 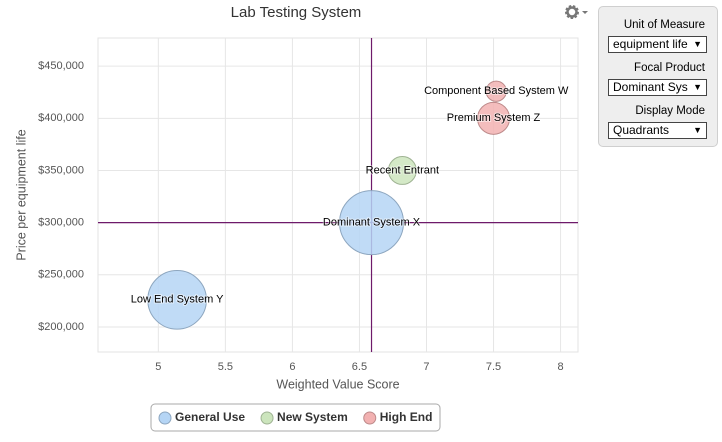 I want to click on y-tick-label: $400,000, so click(x=61, y=118).